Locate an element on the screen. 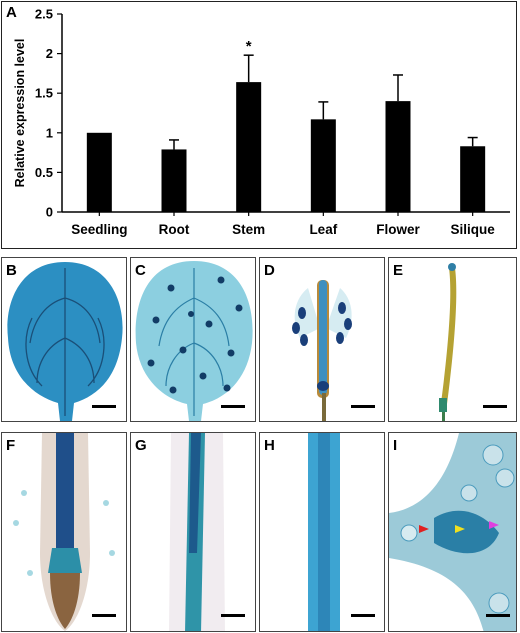 The height and width of the screenshot is (633, 520). panel-c-image is located at coordinates (193, 339).